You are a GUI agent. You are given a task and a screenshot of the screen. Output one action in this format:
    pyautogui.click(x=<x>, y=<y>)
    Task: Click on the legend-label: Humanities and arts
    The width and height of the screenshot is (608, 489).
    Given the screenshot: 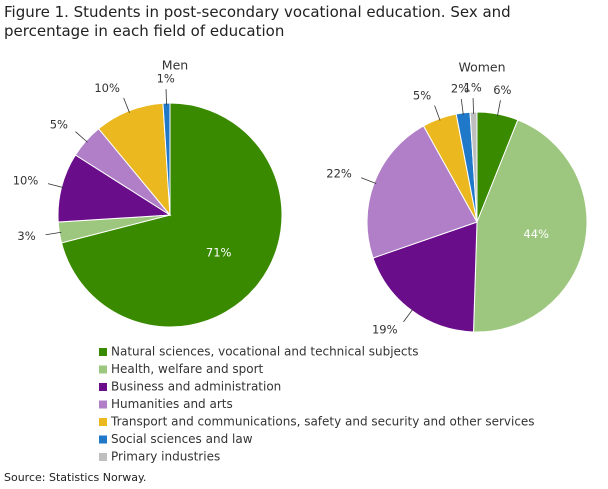 What is the action you would take?
    pyautogui.click(x=172, y=404)
    